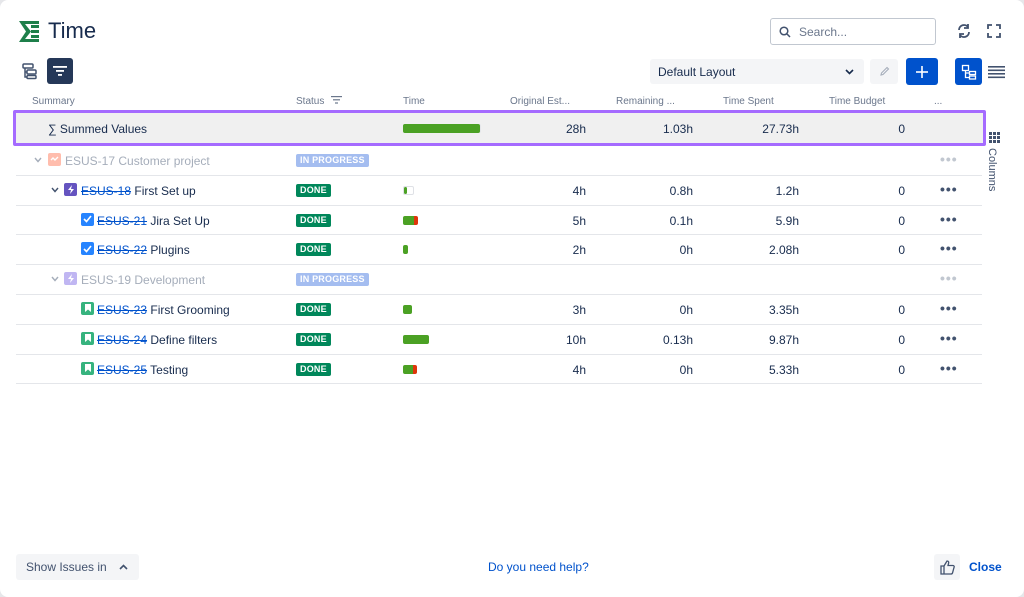 This screenshot has width=1024, height=597. I want to click on time-spent: 2.08h, so click(783, 250).